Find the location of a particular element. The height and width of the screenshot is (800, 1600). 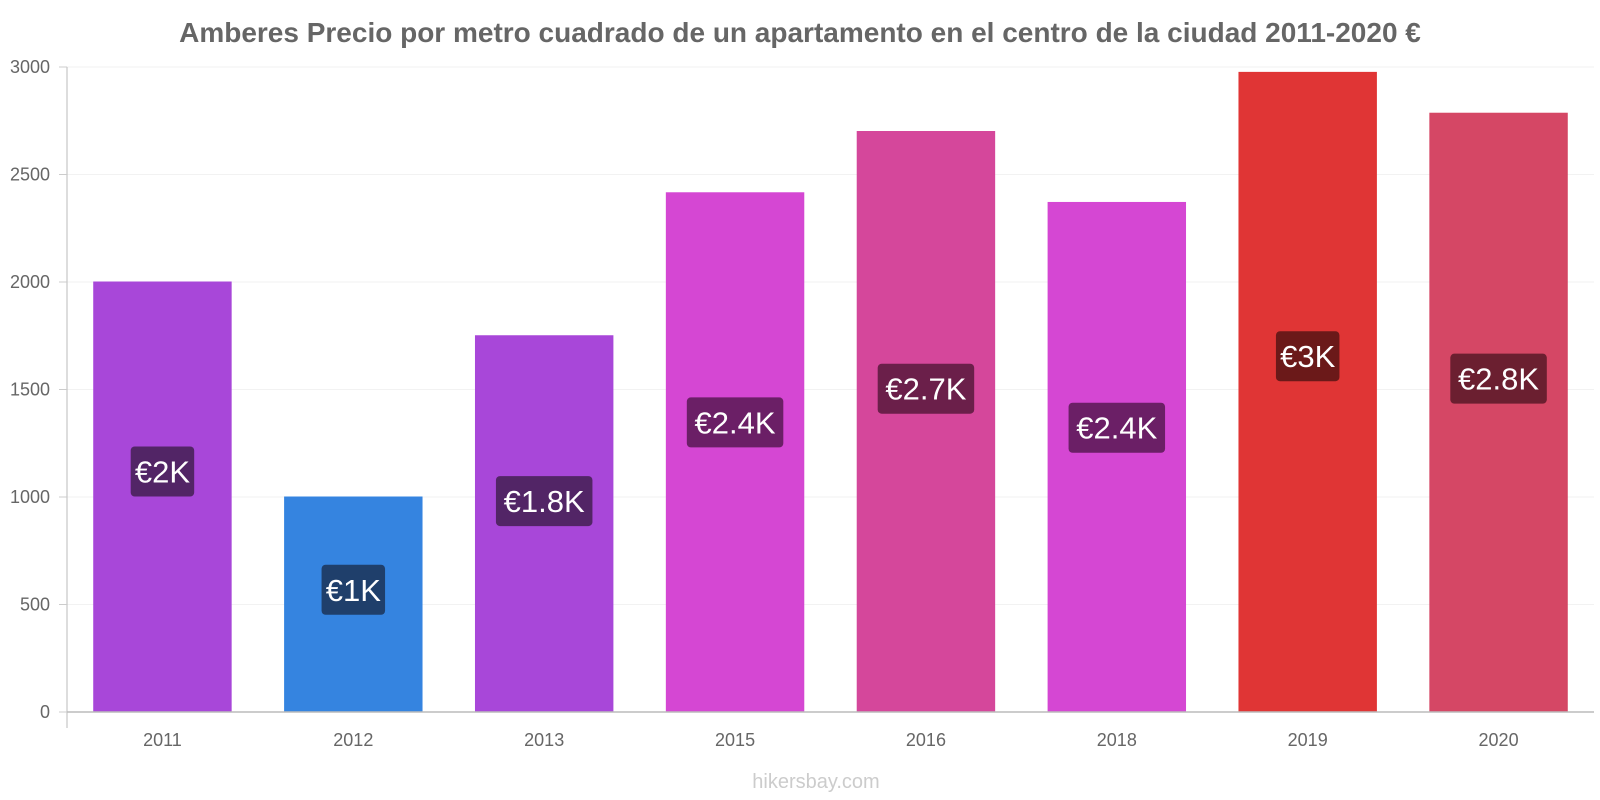

x-tick-label: 2019 is located at coordinates (1308, 740).